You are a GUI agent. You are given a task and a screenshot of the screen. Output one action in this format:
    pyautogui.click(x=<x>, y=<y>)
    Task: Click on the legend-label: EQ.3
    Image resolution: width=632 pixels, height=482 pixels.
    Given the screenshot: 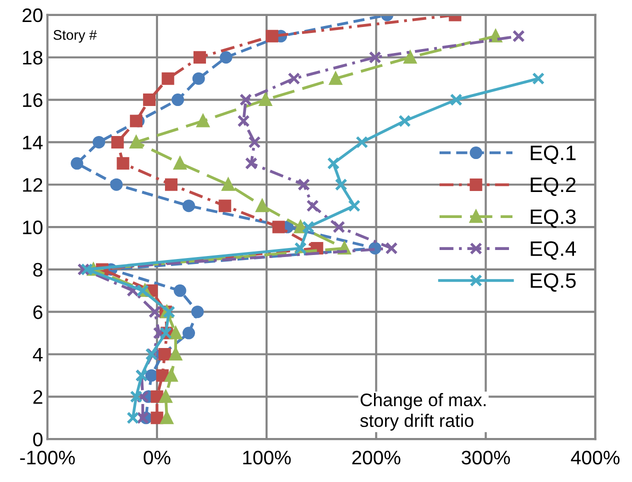 What is the action you would take?
    pyautogui.click(x=553, y=218)
    